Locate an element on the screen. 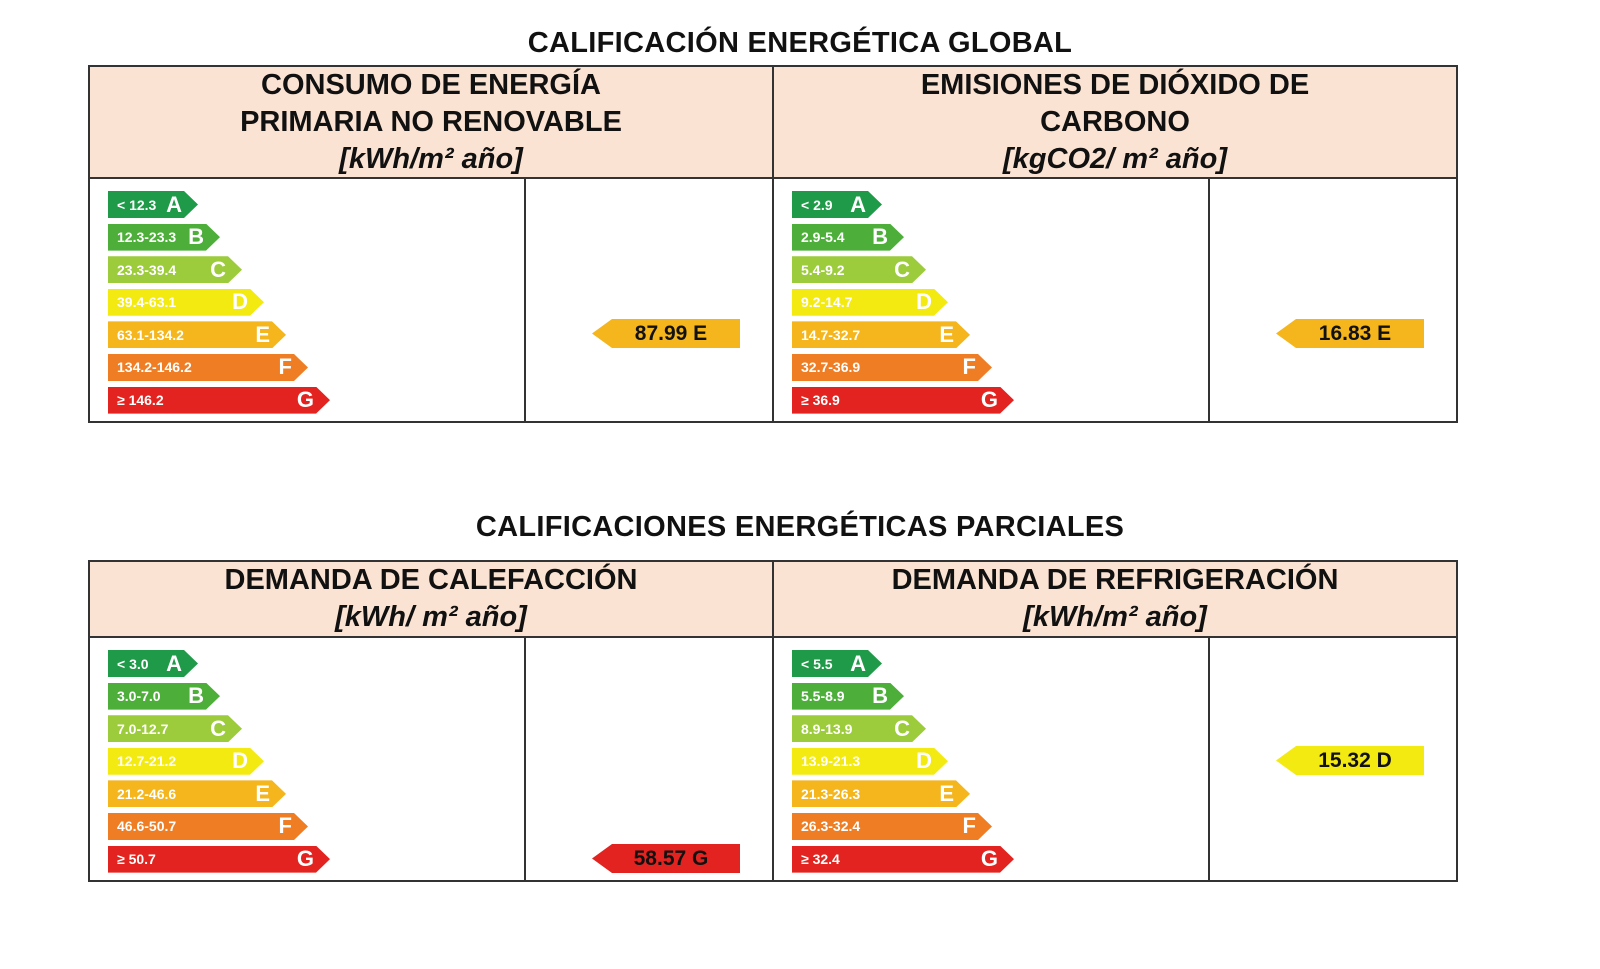 Image resolution: width=1600 pixels, height=969 pixels. scale-range-label: 32.7-36.9 is located at coordinates (831, 367).